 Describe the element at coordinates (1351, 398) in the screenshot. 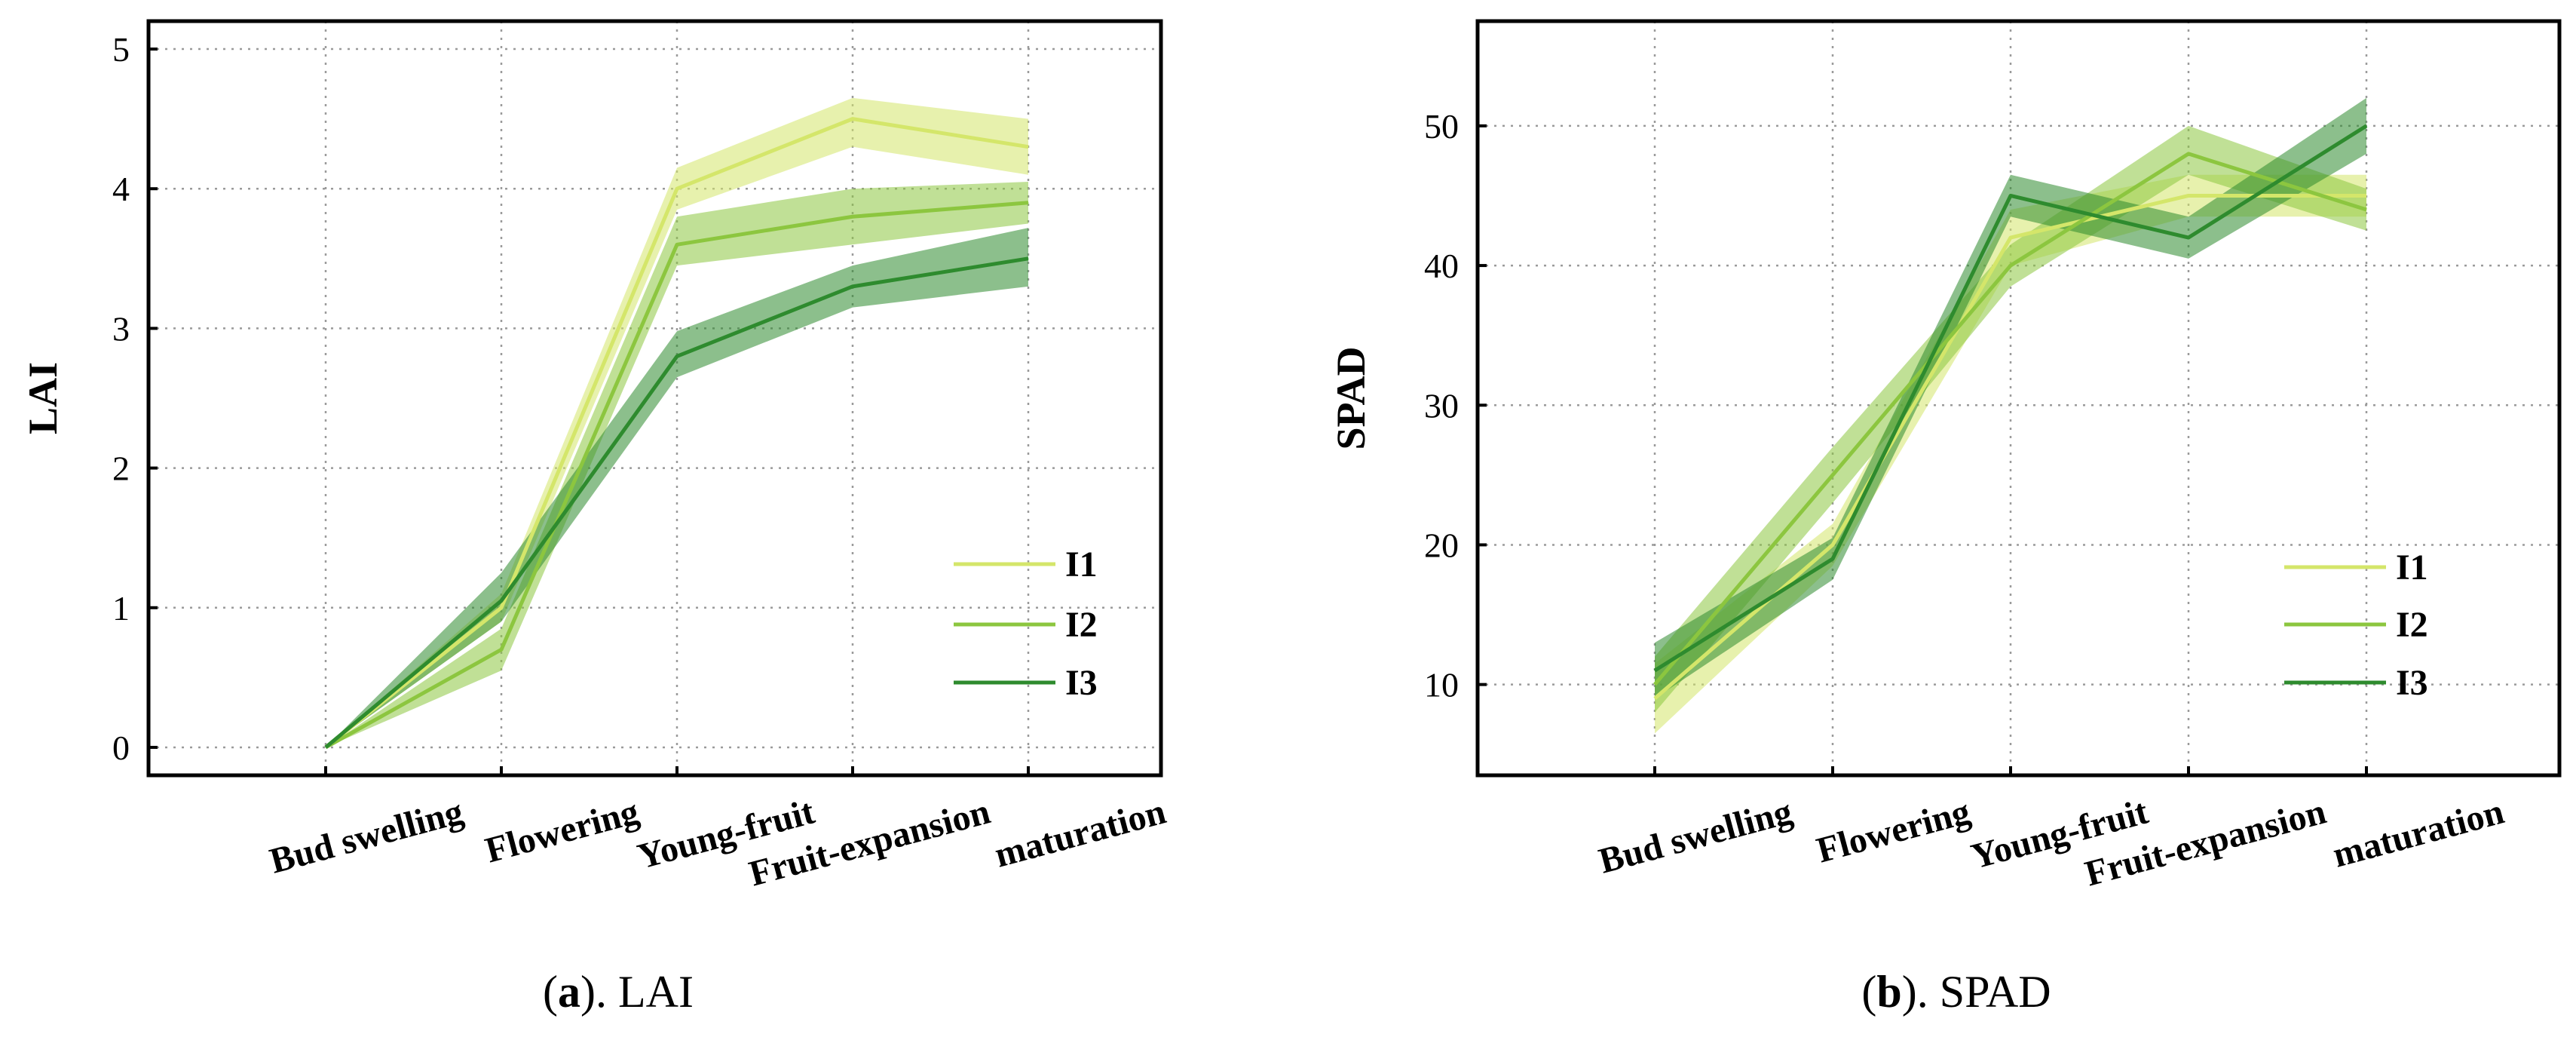

I see `y-axis-label: SPAD` at that location.